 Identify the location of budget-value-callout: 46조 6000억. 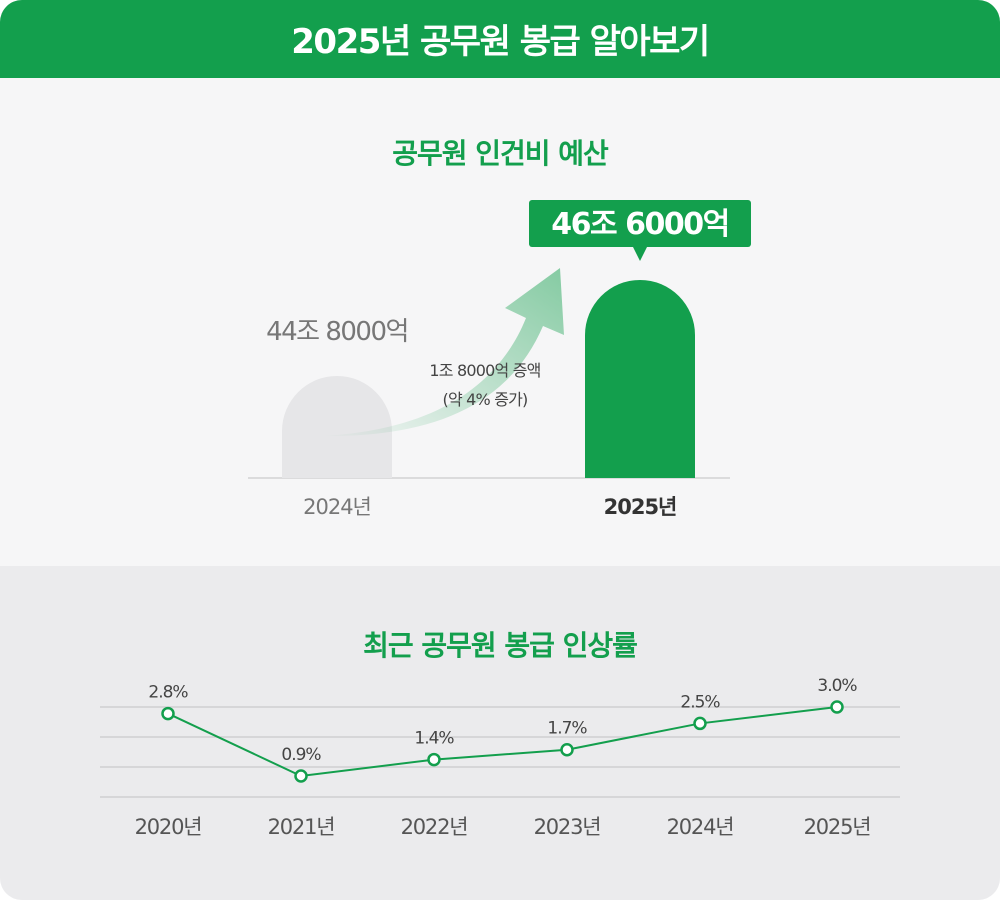
(640, 230).